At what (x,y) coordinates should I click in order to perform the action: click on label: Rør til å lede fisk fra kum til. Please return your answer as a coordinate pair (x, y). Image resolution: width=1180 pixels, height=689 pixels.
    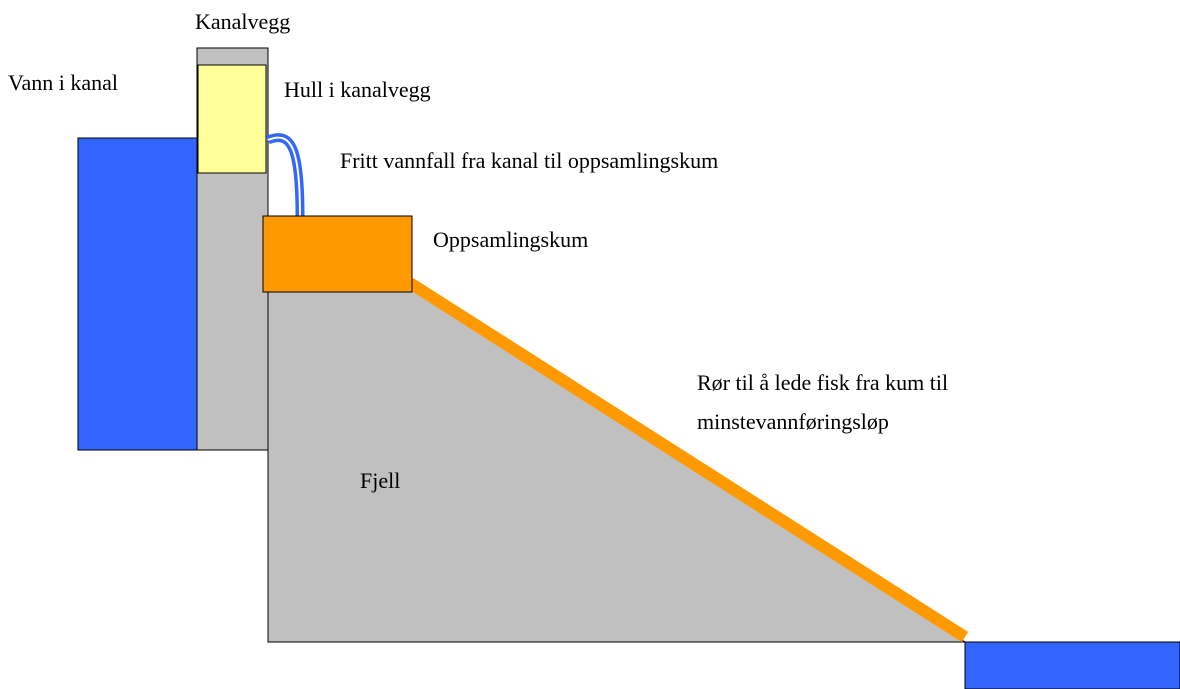
    Looking at the image, I should click on (822, 382).